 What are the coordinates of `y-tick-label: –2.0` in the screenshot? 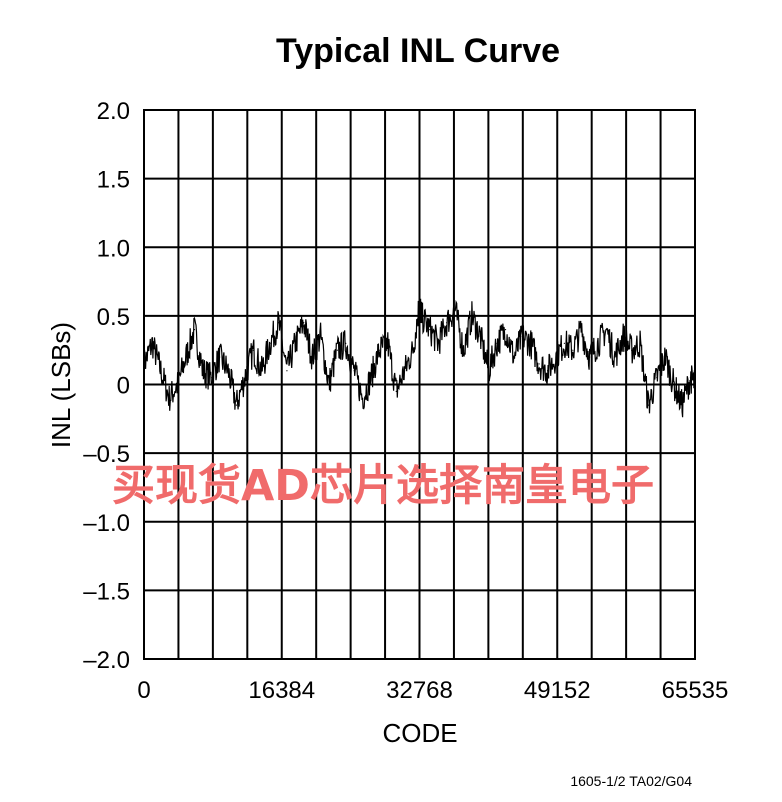 It's located at (106, 660).